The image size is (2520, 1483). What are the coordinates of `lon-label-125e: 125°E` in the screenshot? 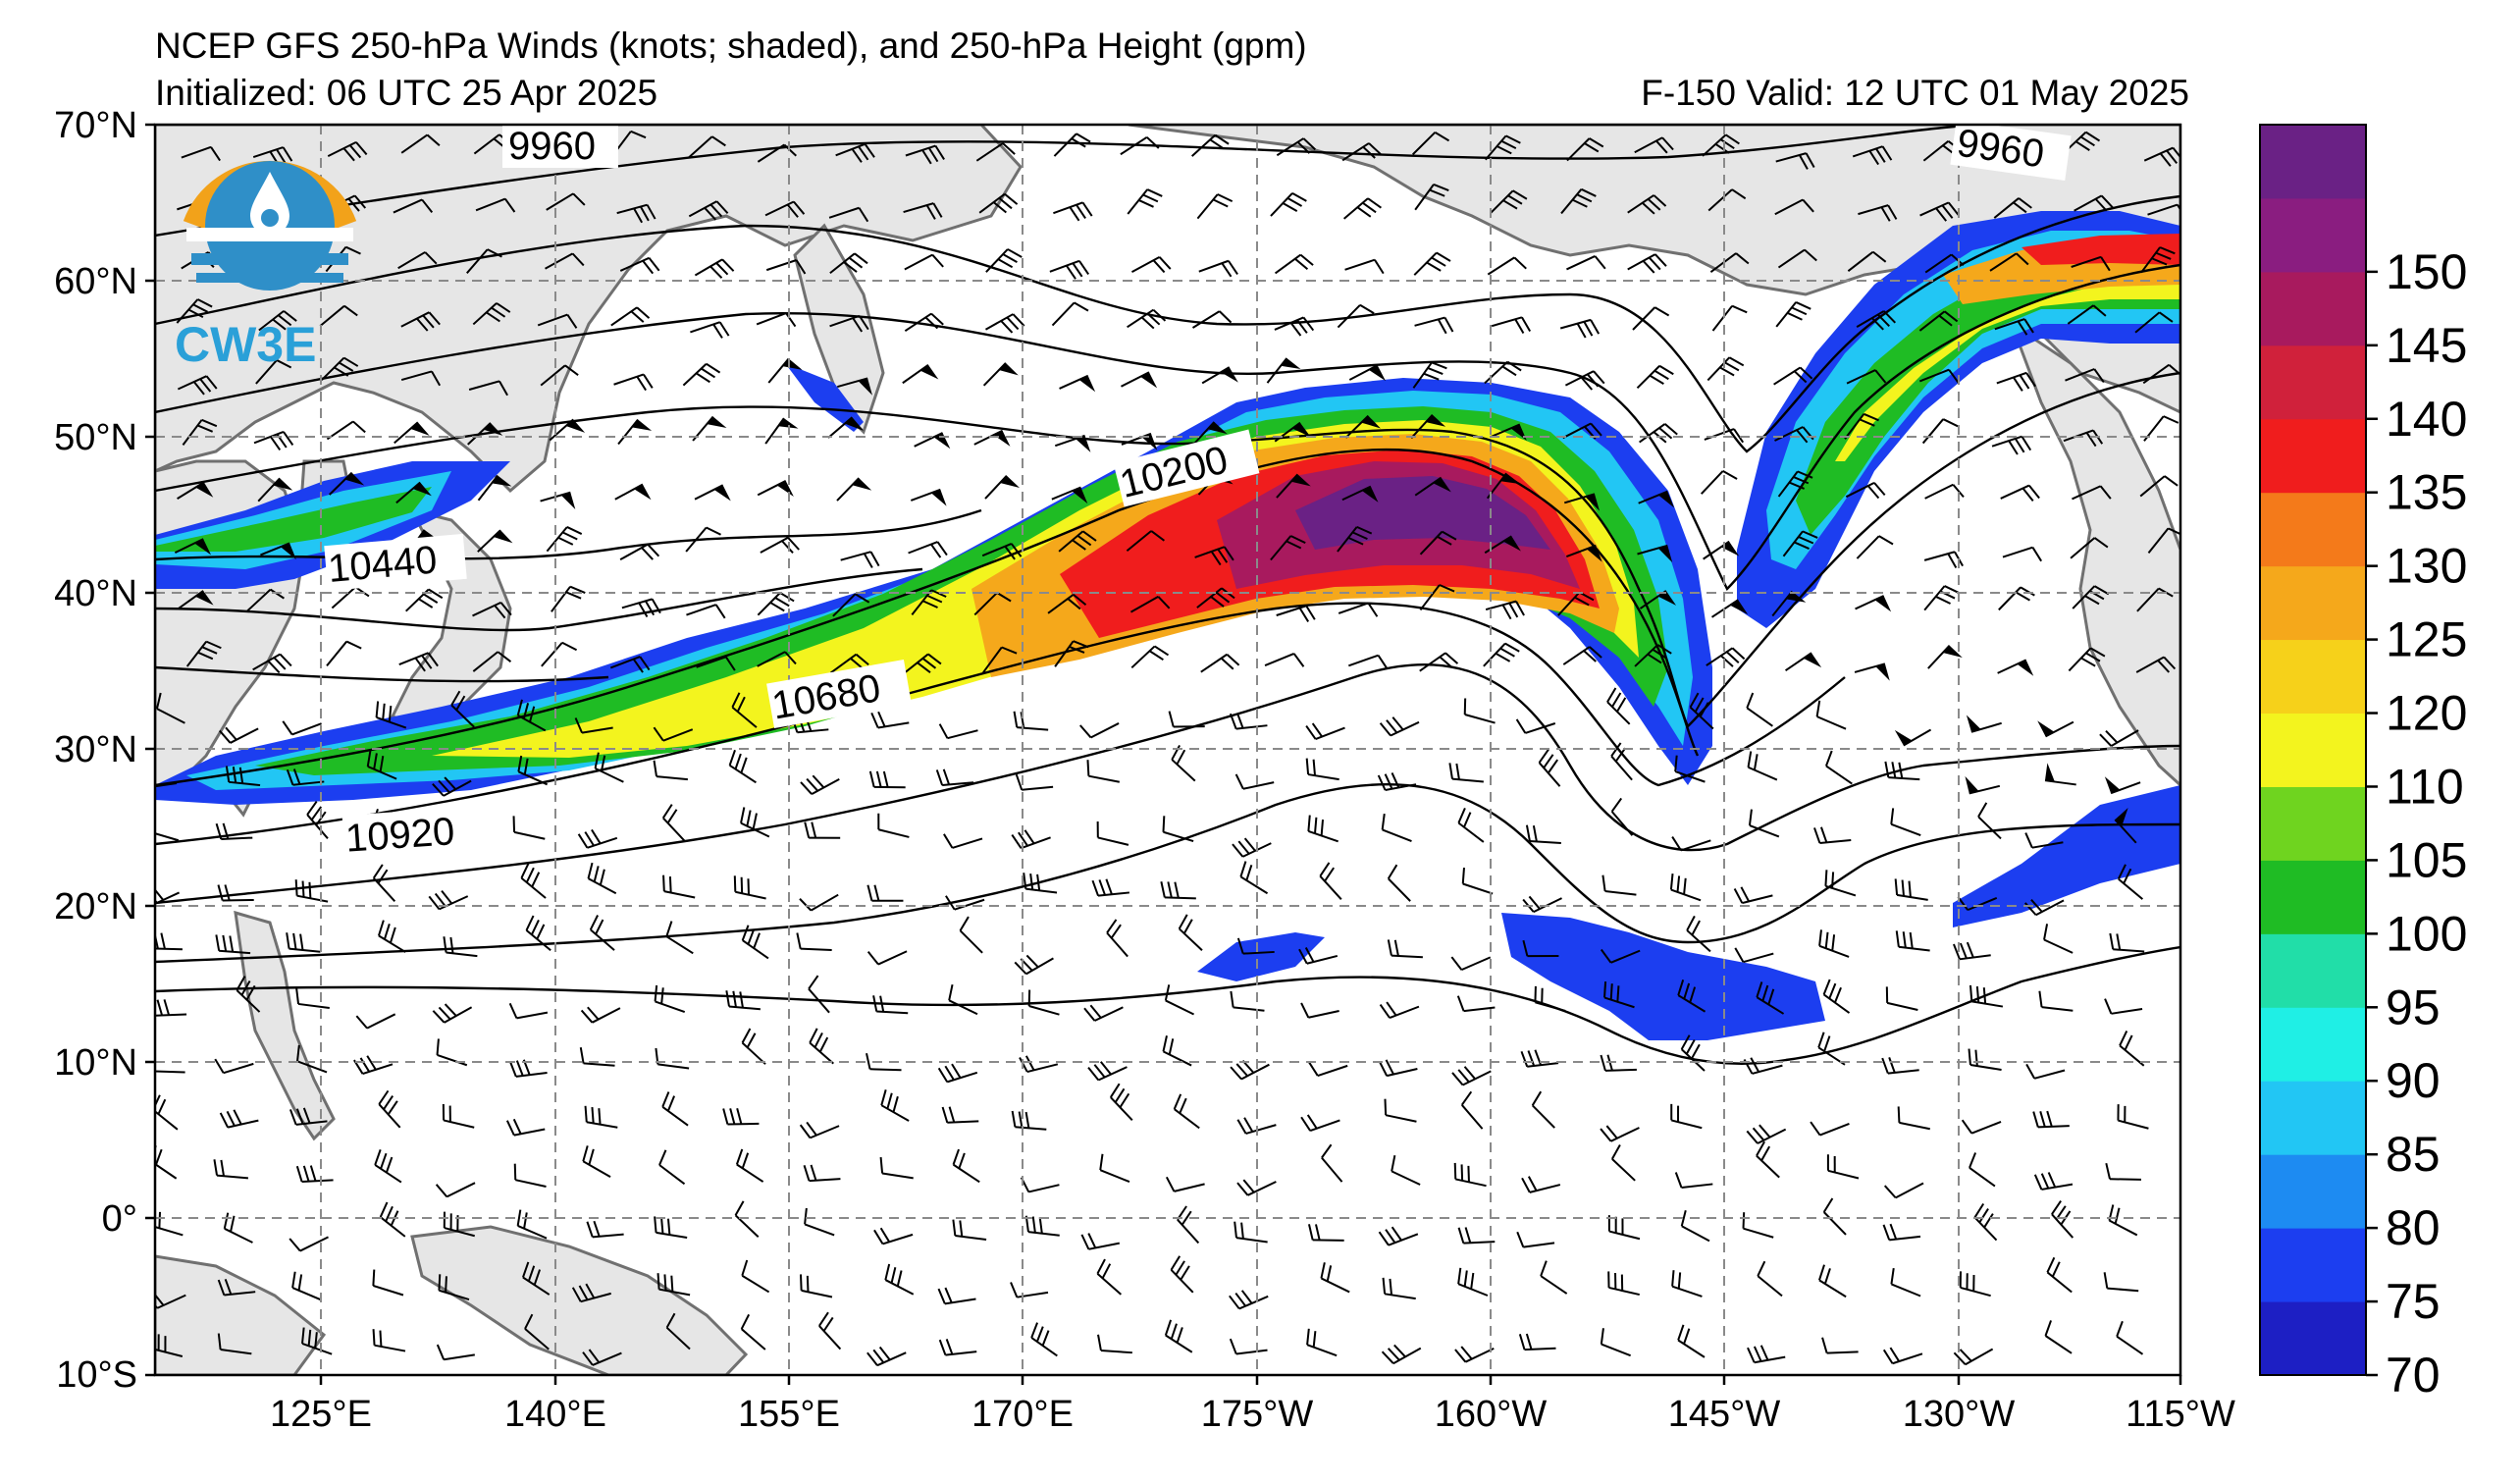 It's located at (321, 1415).